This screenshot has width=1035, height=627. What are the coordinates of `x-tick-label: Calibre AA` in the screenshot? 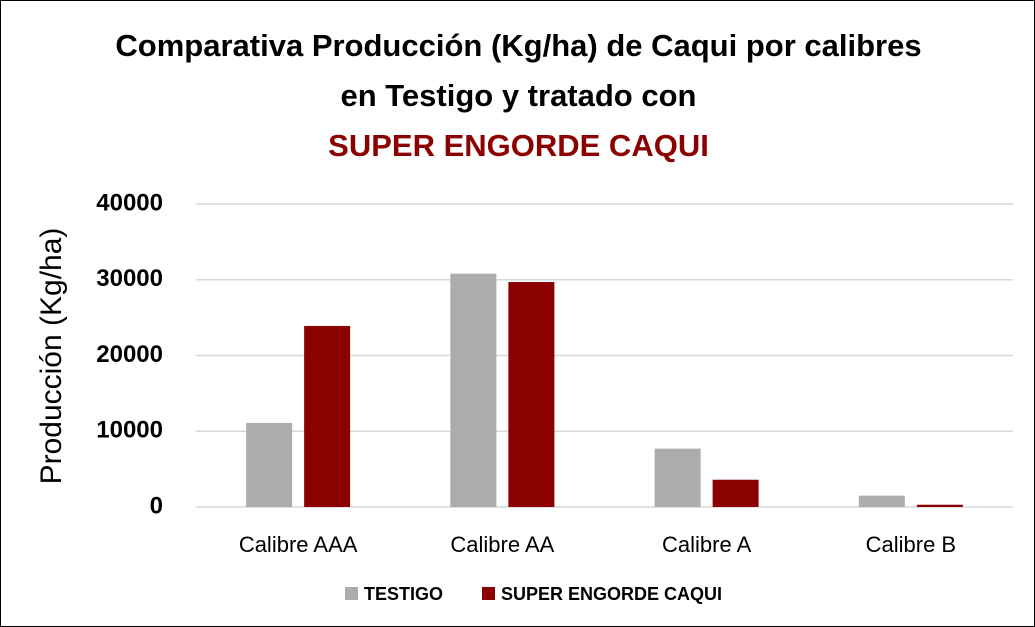 It's located at (502, 544).